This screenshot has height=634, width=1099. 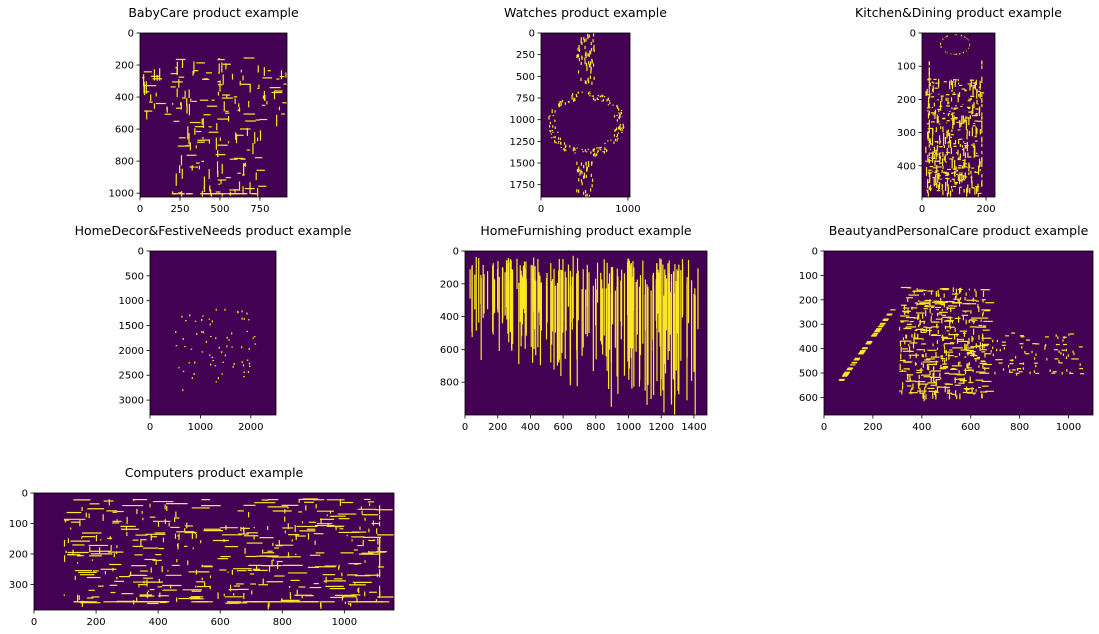 What do you see at coordinates (693, 427) in the screenshot?
I see `x-tick-label: 1400` at bounding box center [693, 427].